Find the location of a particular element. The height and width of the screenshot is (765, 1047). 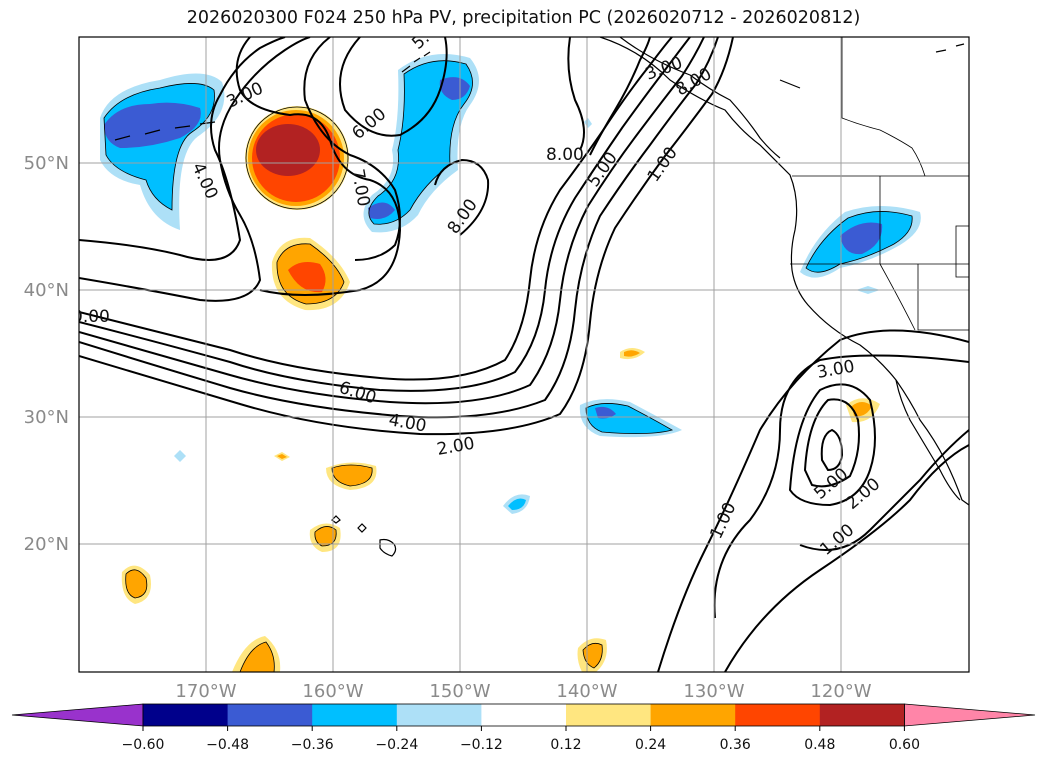

pv-contour-label: 0.00 is located at coordinates (91, 317).